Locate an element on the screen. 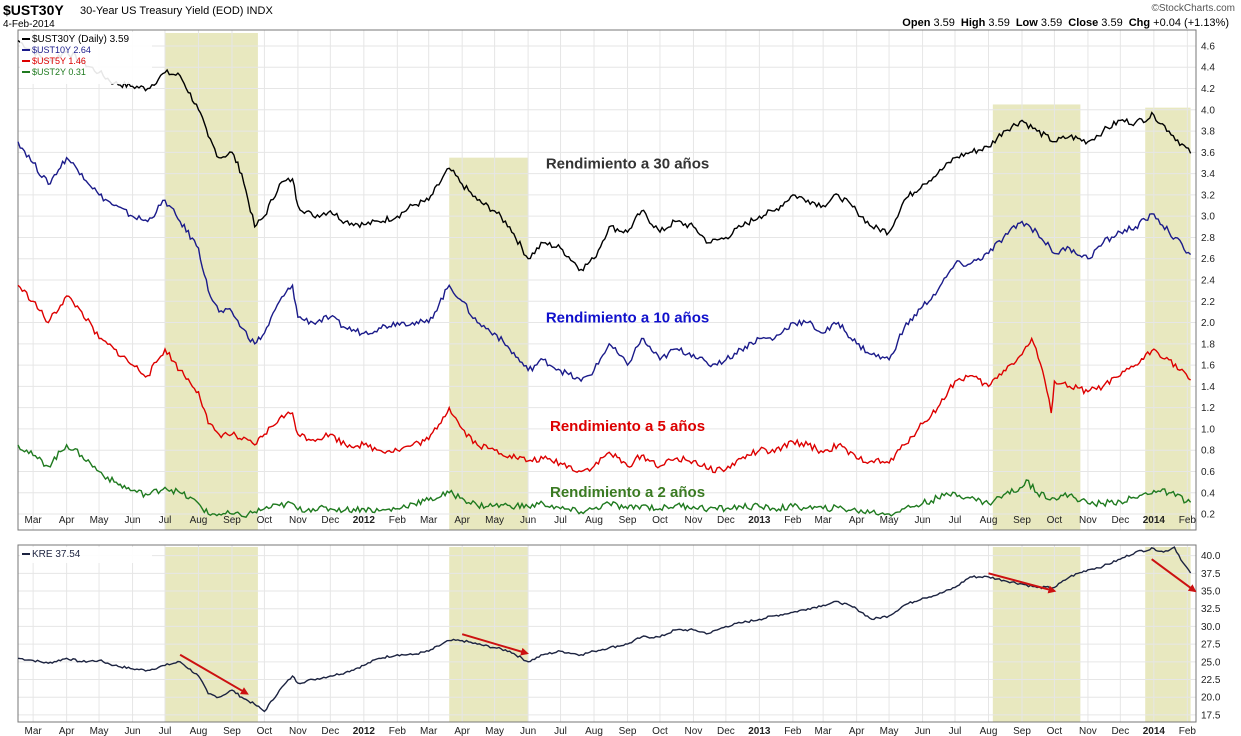 The width and height of the screenshot is (1241, 736). yield-legend-entry: $UST5Y 1.46 is located at coordinates (59, 61).